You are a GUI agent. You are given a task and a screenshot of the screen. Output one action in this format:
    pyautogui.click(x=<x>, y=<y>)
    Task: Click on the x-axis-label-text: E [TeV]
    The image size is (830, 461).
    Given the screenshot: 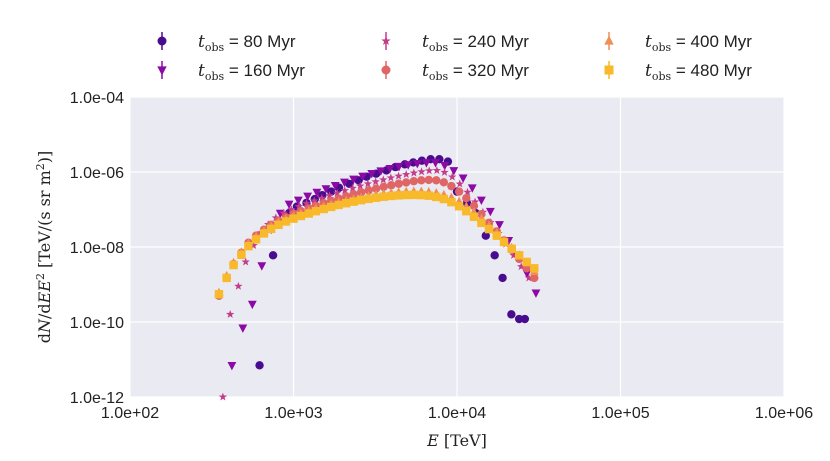 What is the action you would take?
    pyautogui.click(x=456, y=440)
    